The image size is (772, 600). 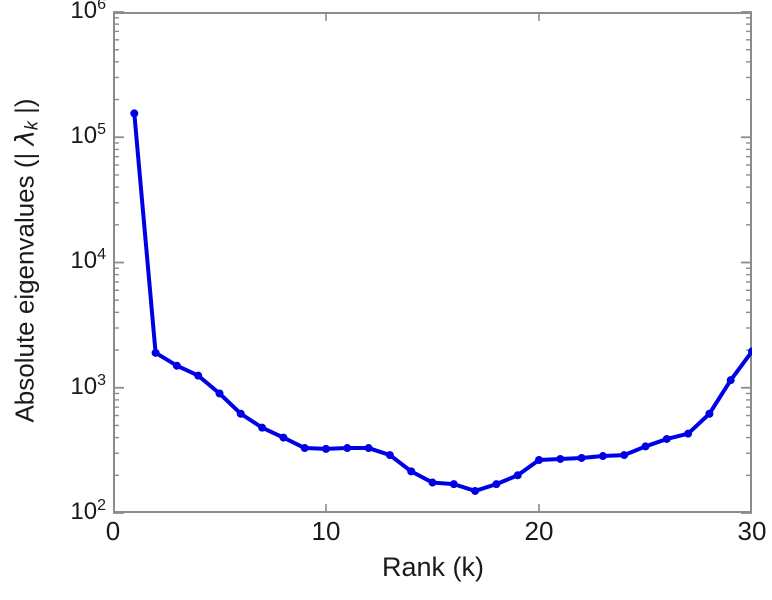 What do you see at coordinates (25, 137) in the screenshot?
I see `lambda-symbol: λ` at bounding box center [25, 137].